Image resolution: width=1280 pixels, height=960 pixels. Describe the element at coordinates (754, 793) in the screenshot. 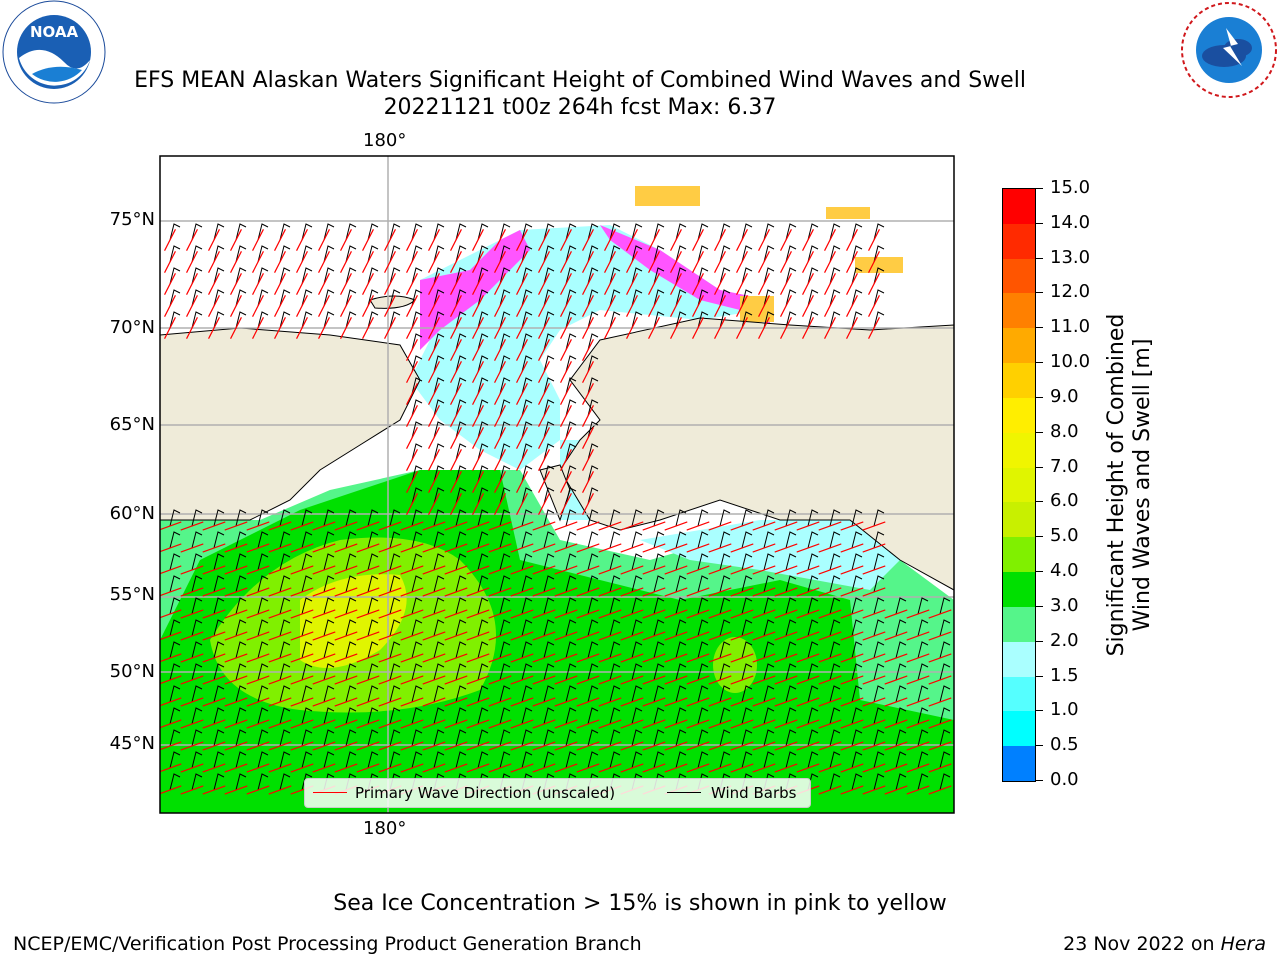

I see `wind-barbs-legend-label: Wind Barbs` at that location.